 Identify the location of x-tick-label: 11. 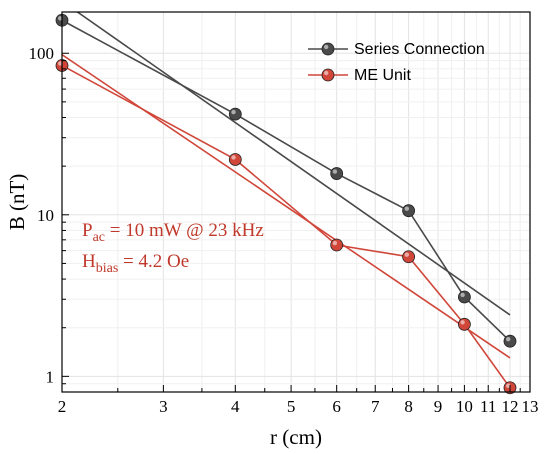
(488, 406).